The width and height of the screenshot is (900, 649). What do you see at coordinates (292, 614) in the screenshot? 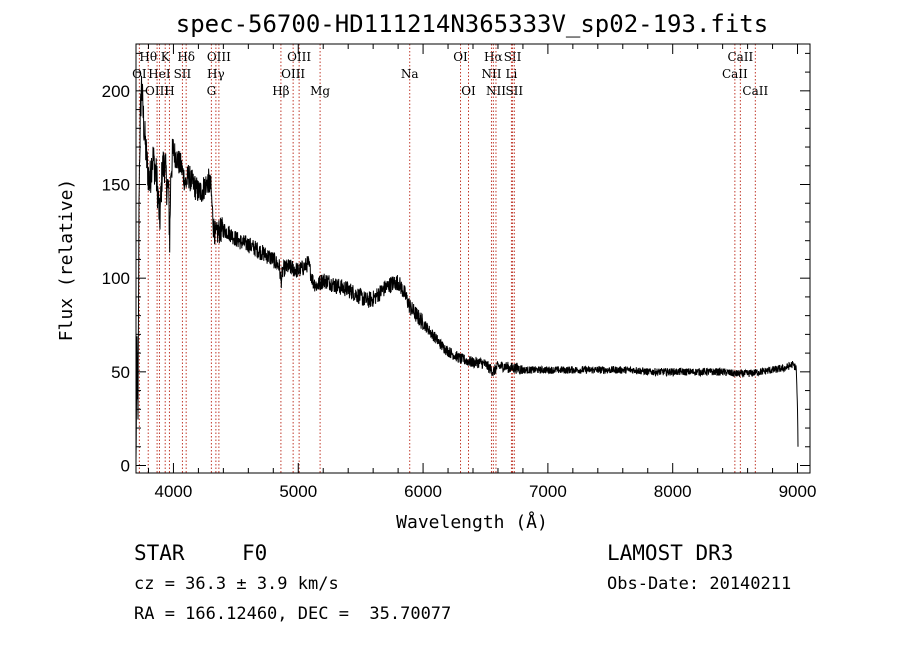
I see `coordinates: RA = 166.12460, DEC = 35.70077` at bounding box center [292, 614].